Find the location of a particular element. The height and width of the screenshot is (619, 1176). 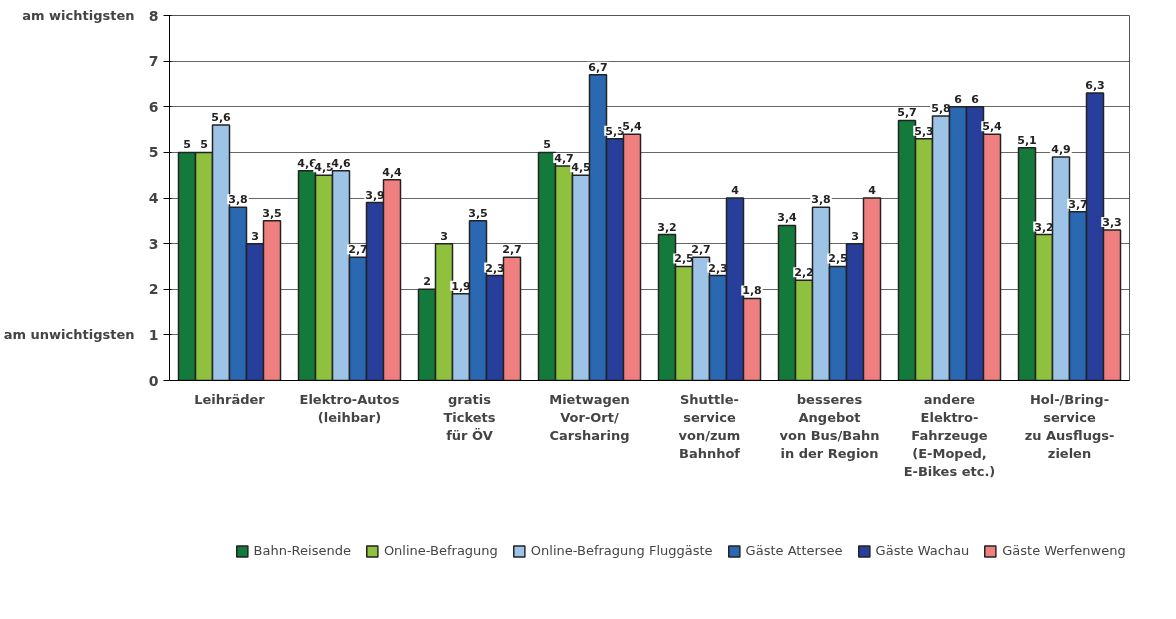

y-tick-label: 7 is located at coordinates (153, 61).